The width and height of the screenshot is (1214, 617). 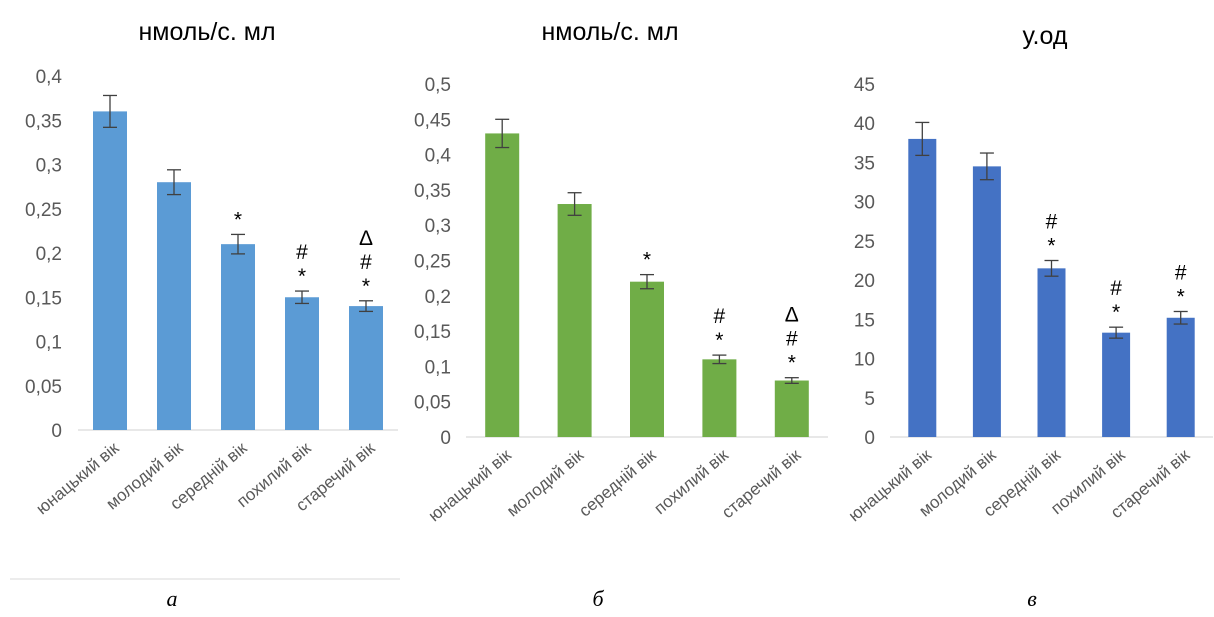 I want to click on panel-c-title: у.од, so click(x=1045, y=36).